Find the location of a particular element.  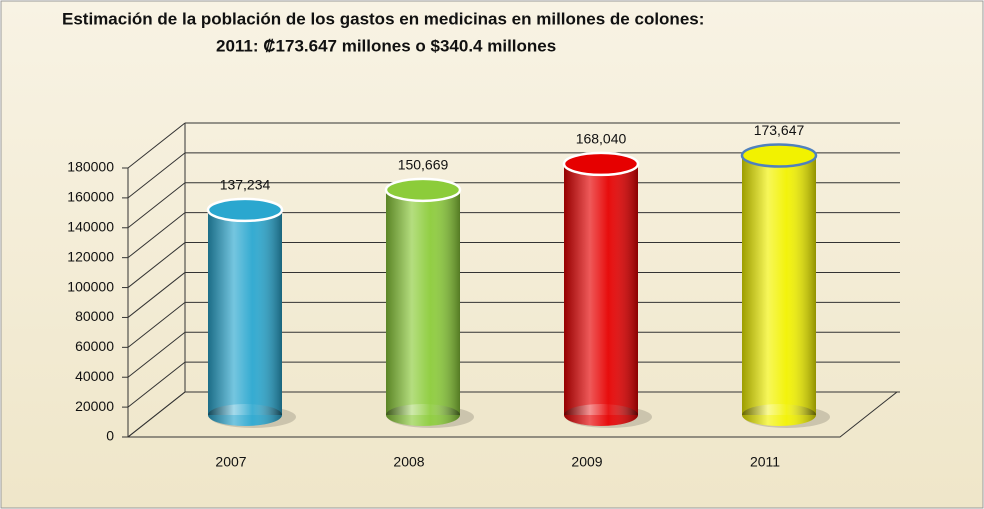

y-tick-label: 140000 is located at coordinates (90, 226).